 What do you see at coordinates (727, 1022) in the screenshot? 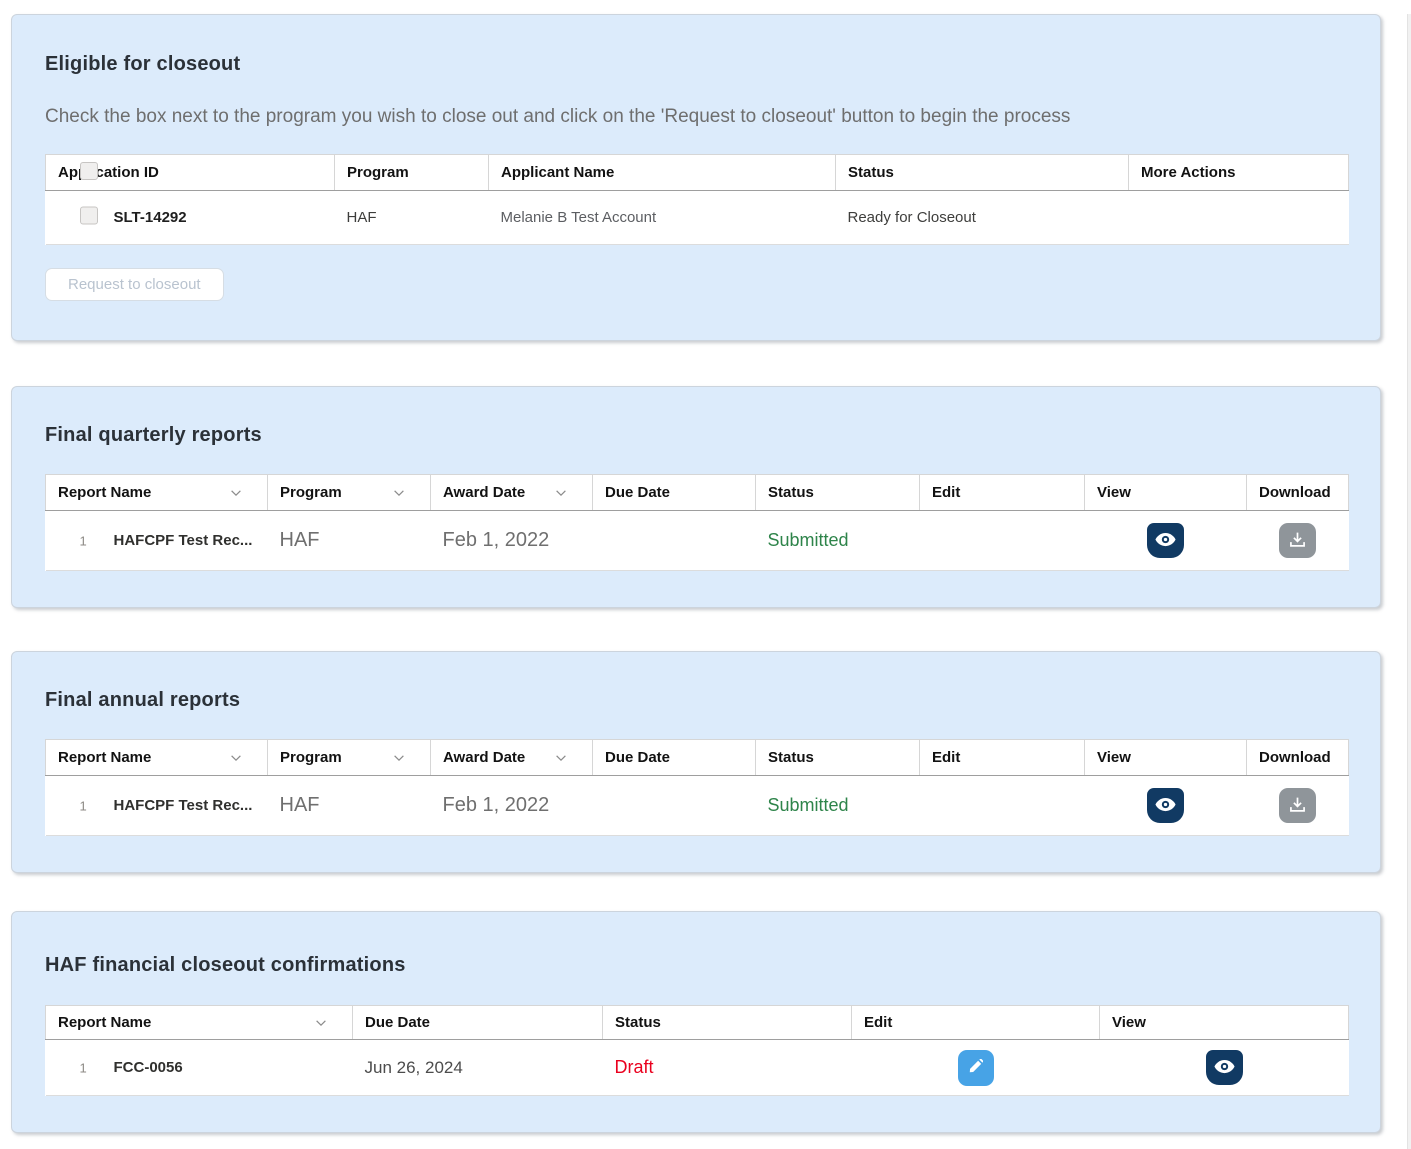
I see `column-status: Status` at bounding box center [727, 1022].